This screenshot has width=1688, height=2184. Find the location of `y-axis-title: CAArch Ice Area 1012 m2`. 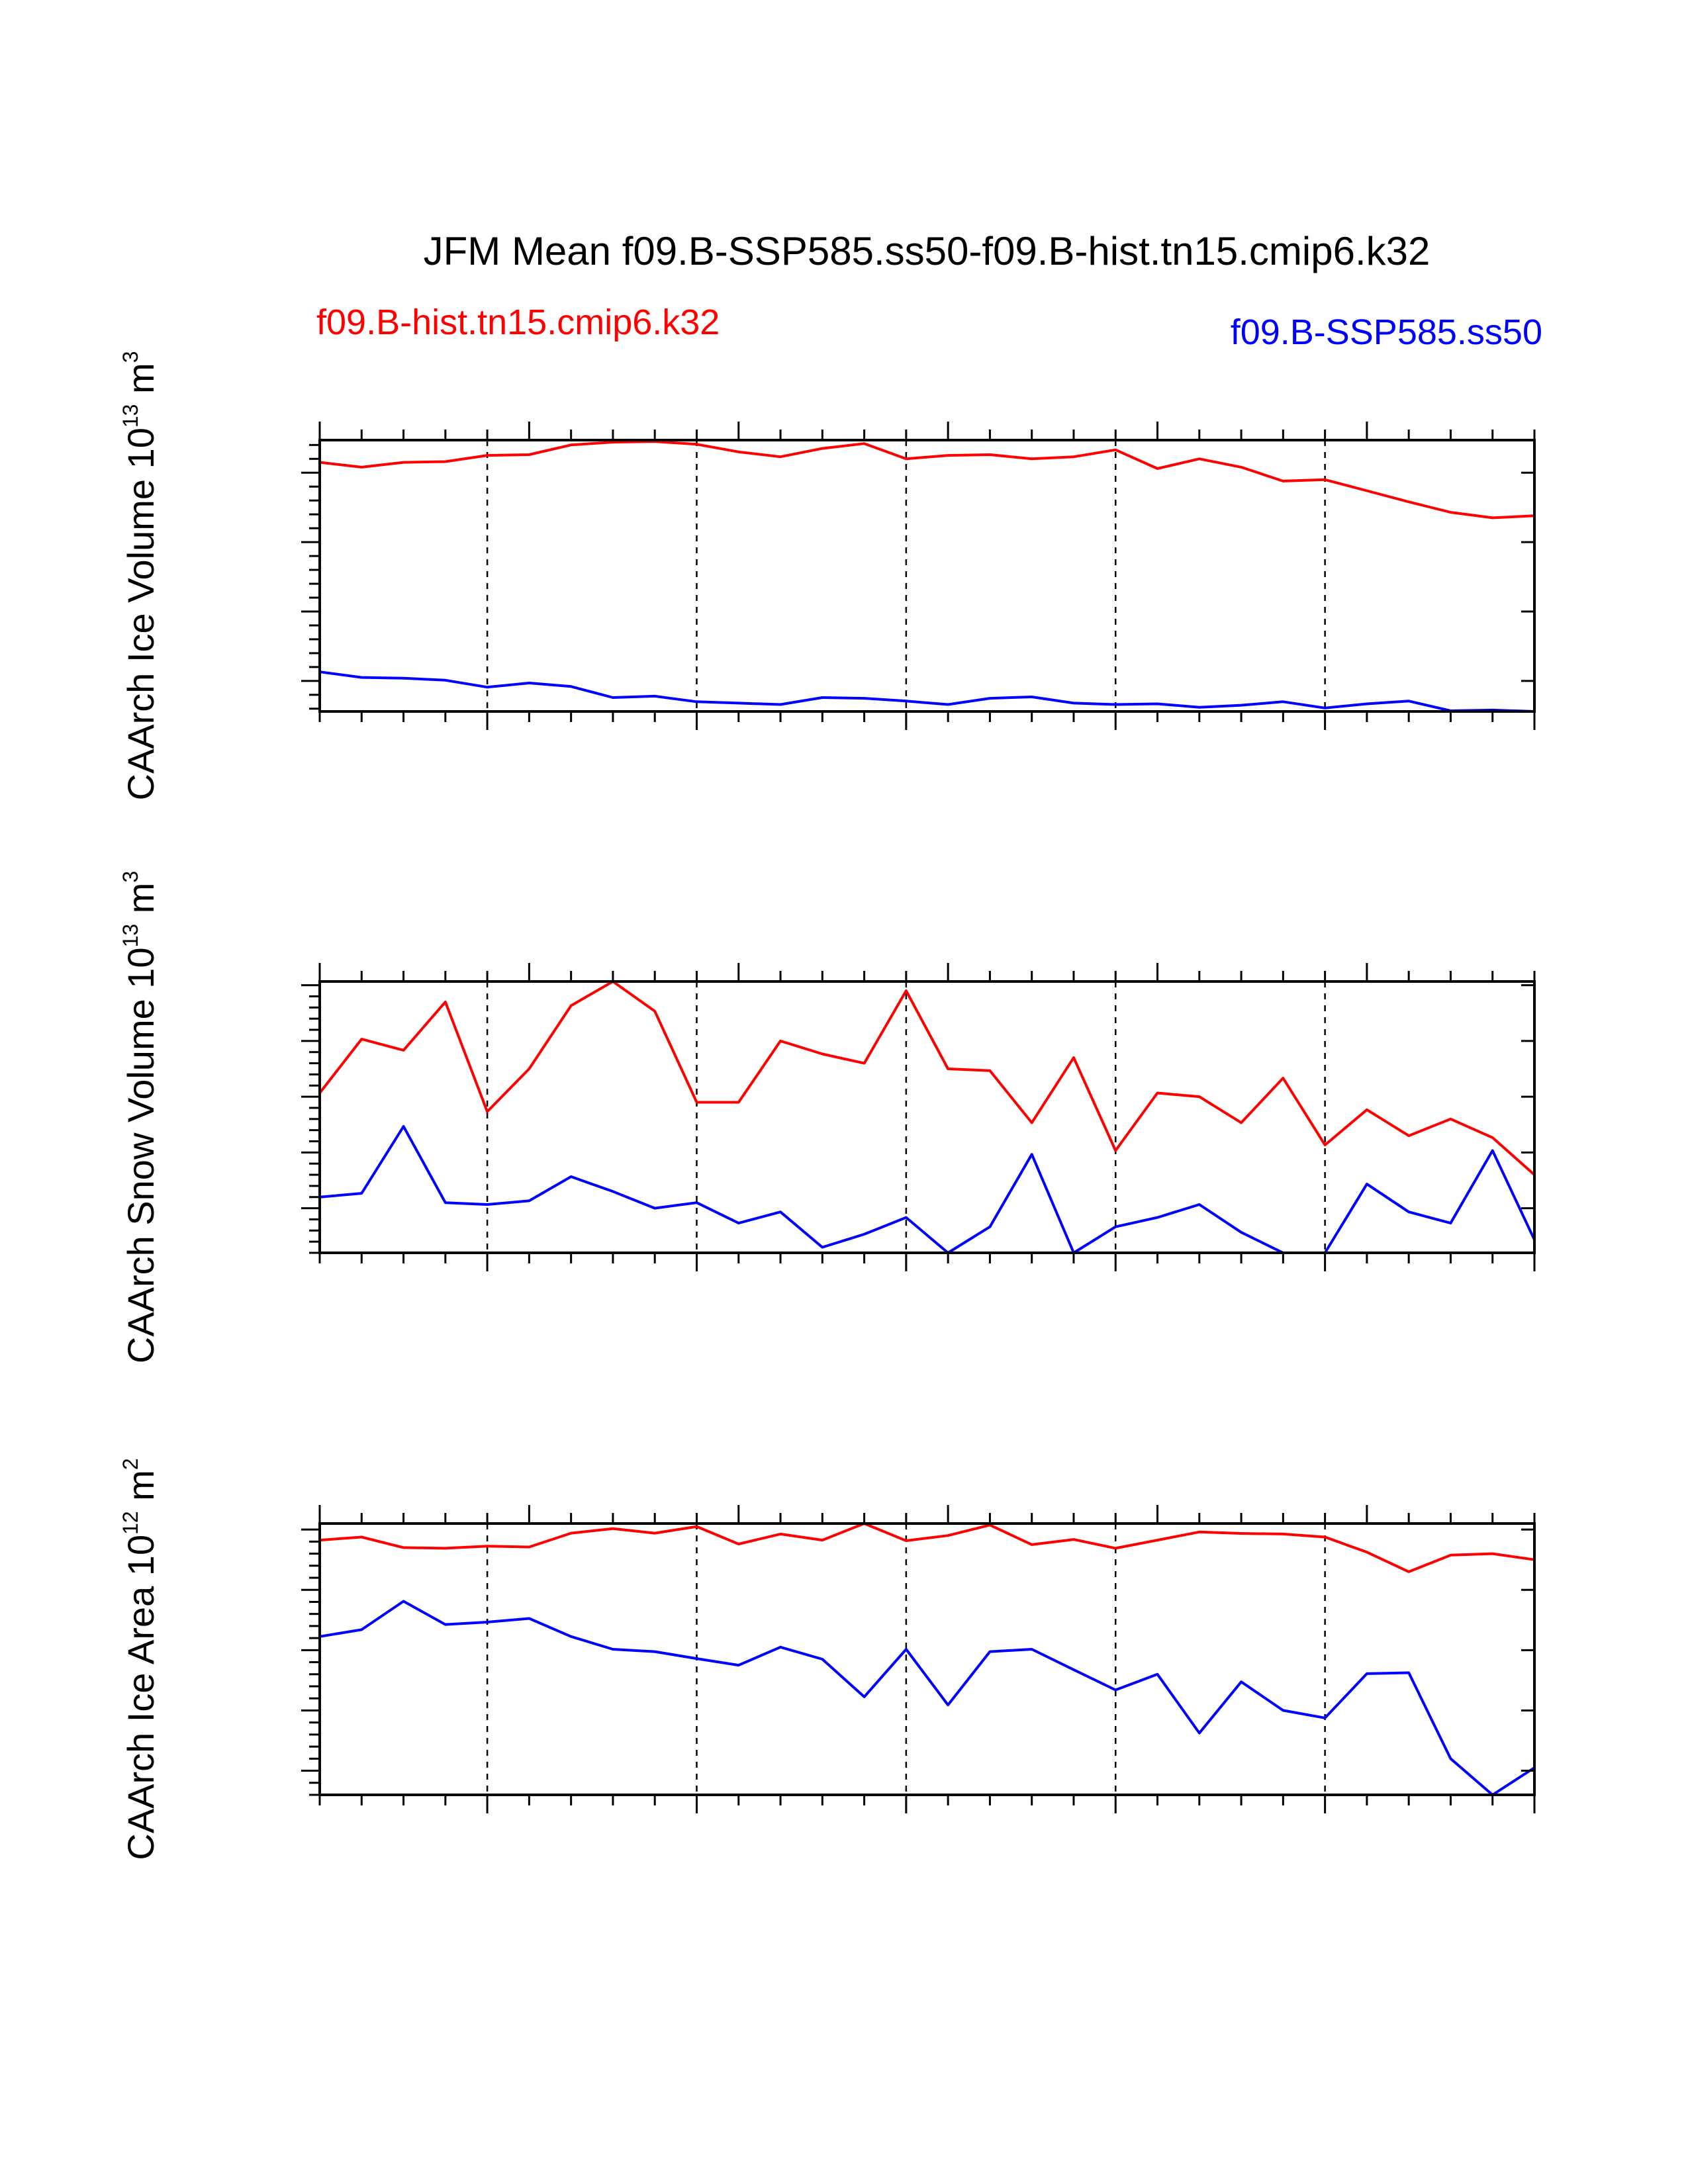

y-axis-title: CAArch Ice Area 1012 m2 is located at coordinates (140, 1659).